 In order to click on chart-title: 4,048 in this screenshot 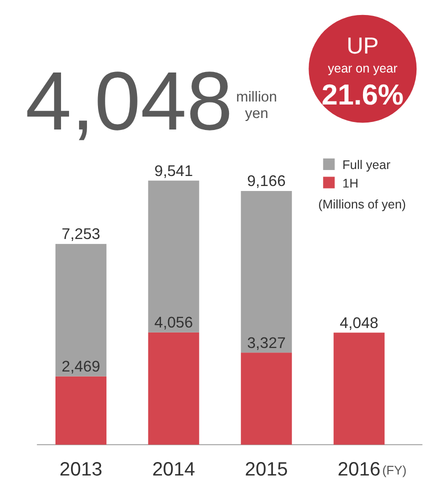, I will do `click(129, 101)`.